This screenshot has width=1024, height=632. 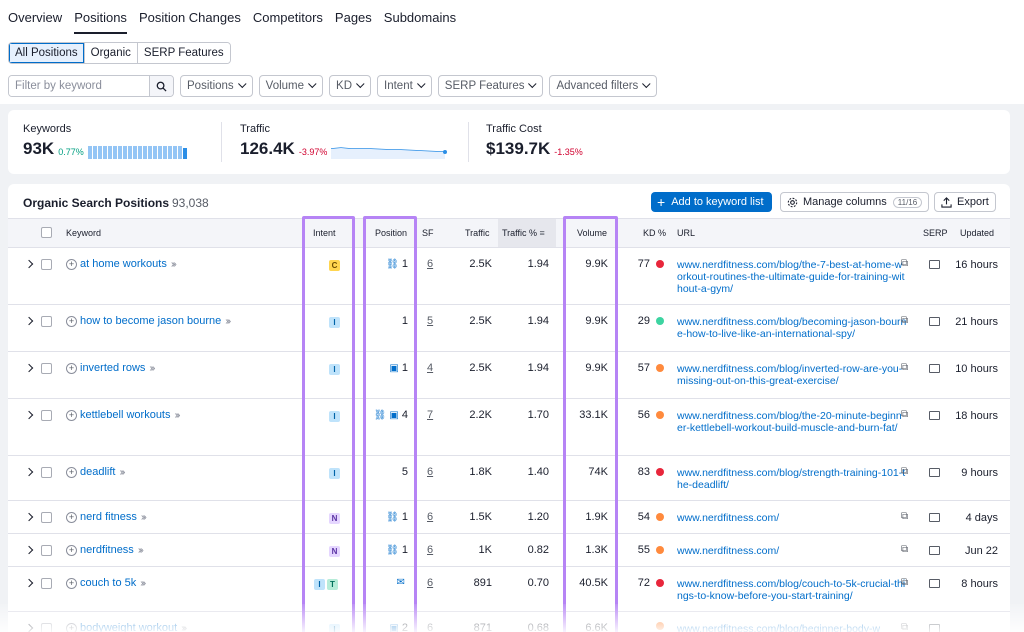 I want to click on tab-pages: Pages, so click(x=353, y=17).